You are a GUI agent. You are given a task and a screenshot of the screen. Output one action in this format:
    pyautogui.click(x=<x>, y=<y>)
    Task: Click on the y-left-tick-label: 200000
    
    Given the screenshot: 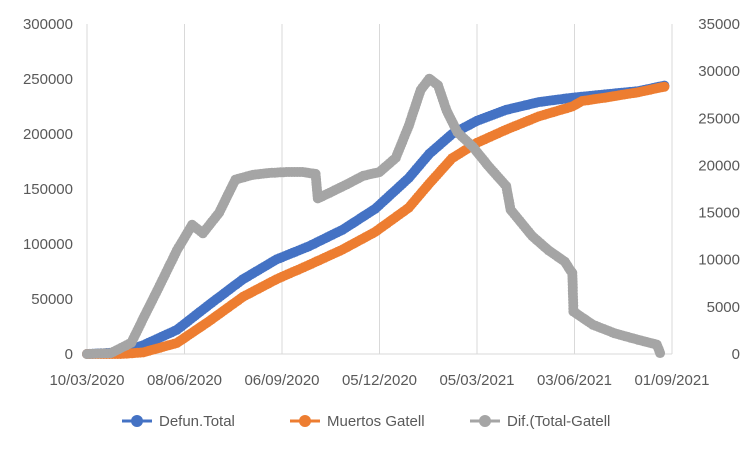 What is the action you would take?
    pyautogui.click(x=48, y=134)
    